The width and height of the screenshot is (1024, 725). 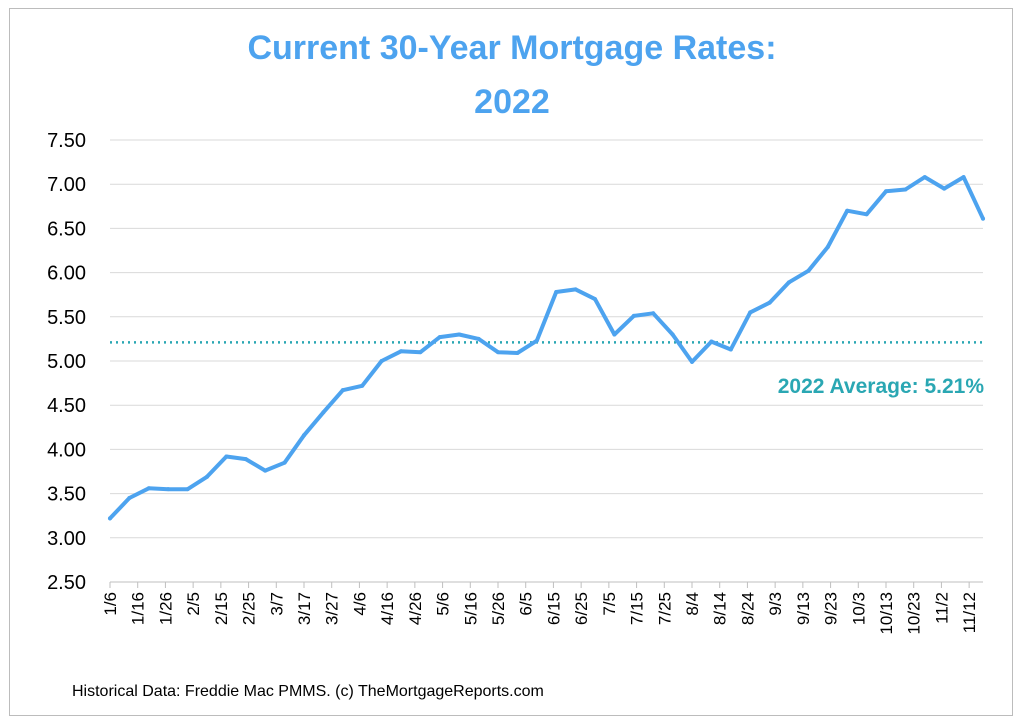 What do you see at coordinates (221, 608) in the screenshot?
I see `x-tick-label: 2/15` at bounding box center [221, 608].